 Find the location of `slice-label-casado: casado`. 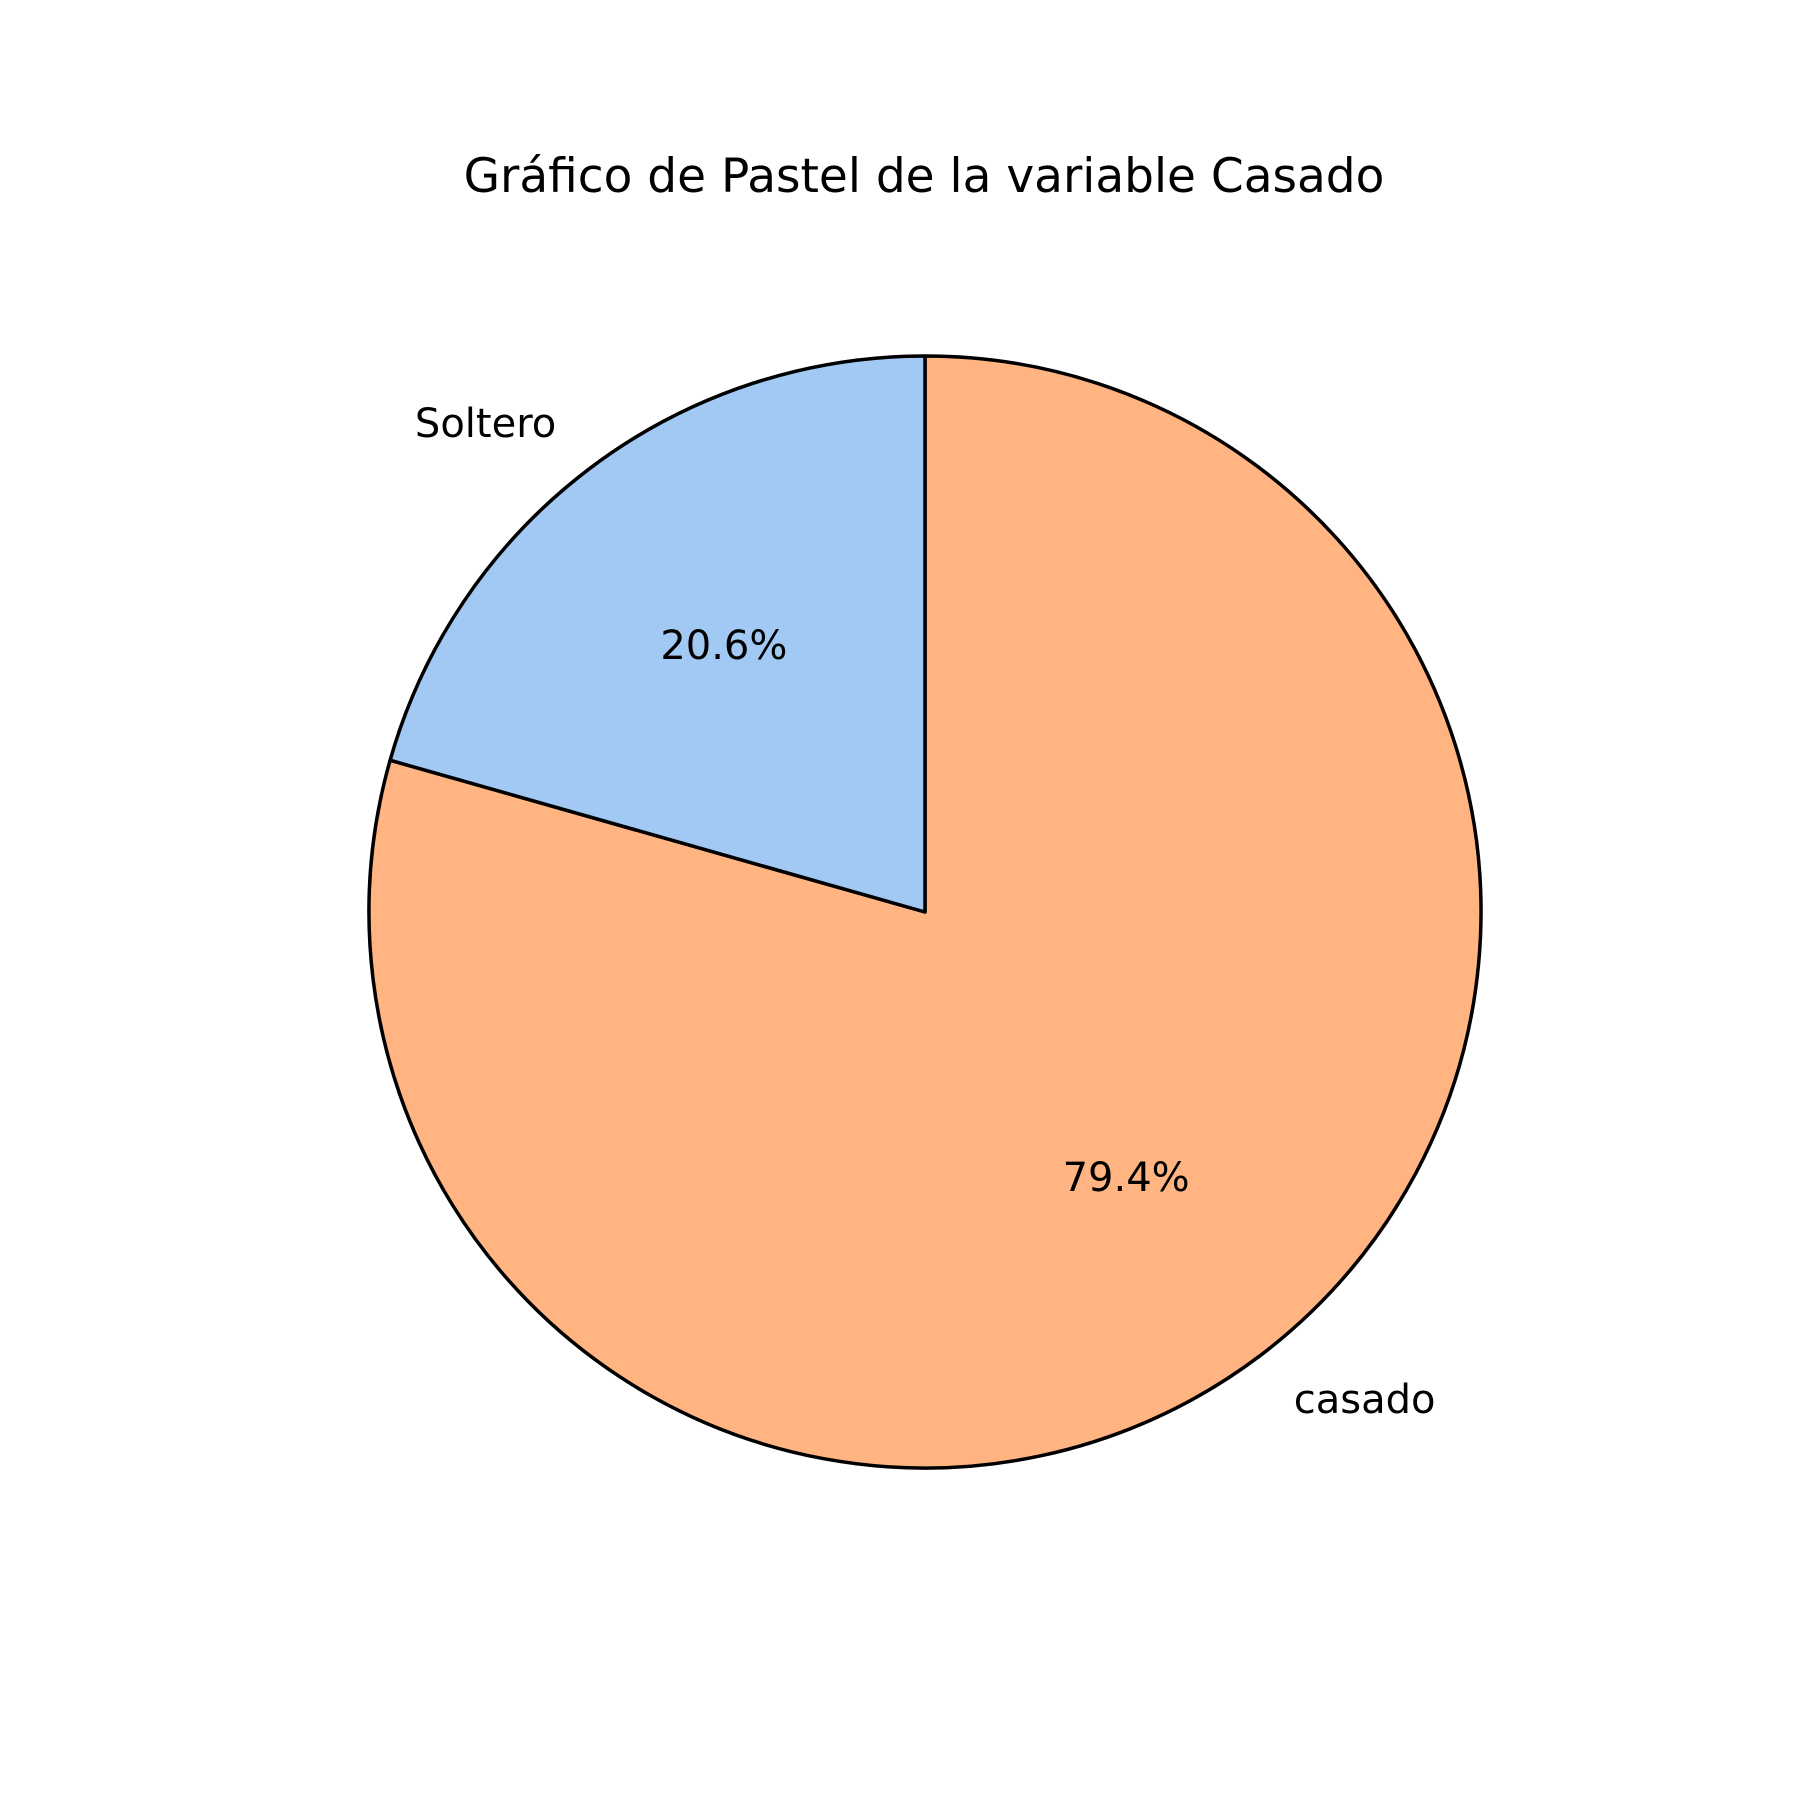

slice-label-casado: casado is located at coordinates (1365, 1400).